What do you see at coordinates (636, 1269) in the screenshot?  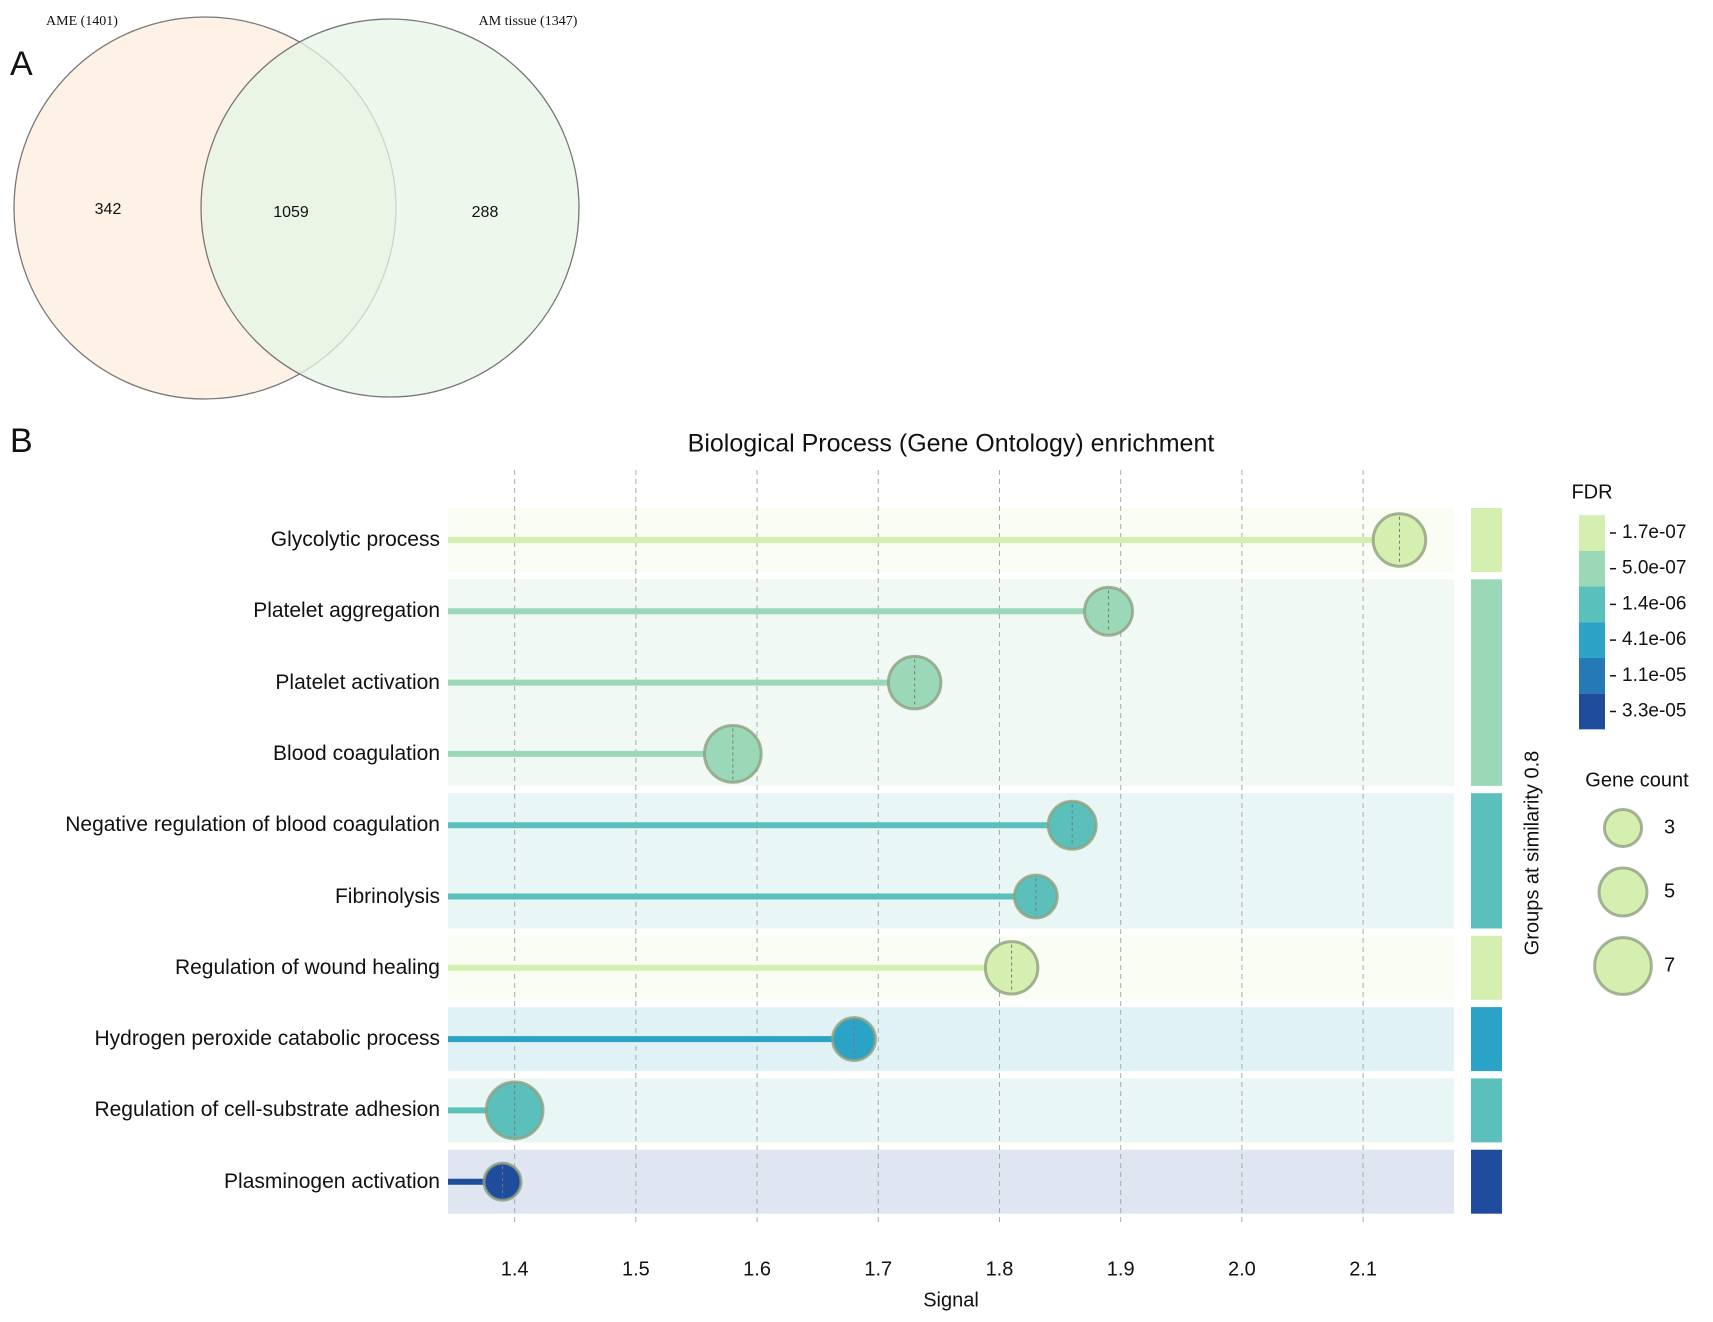 I see `x-tick-label: 1.5` at bounding box center [636, 1269].